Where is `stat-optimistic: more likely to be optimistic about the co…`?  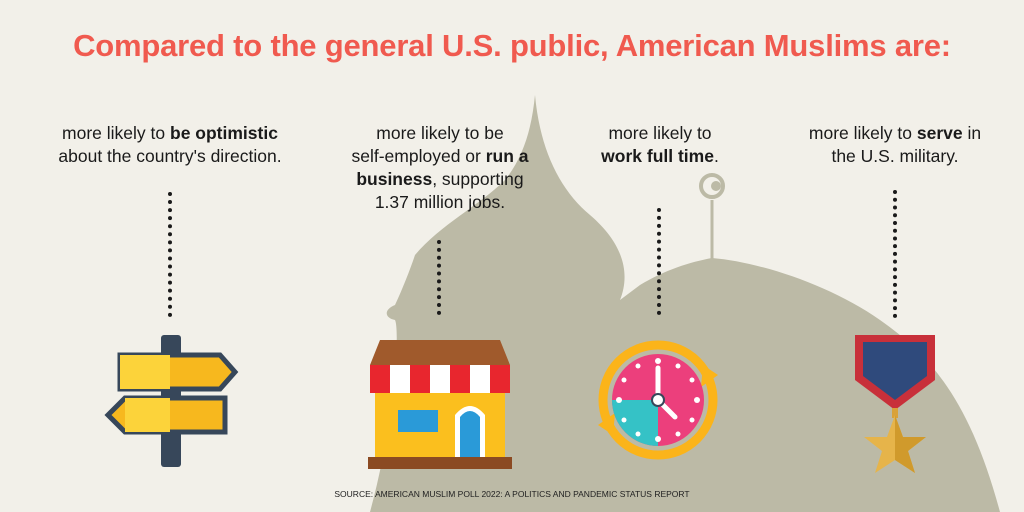
stat-optimistic: more likely to be optimistic about the co… is located at coordinates (170, 144).